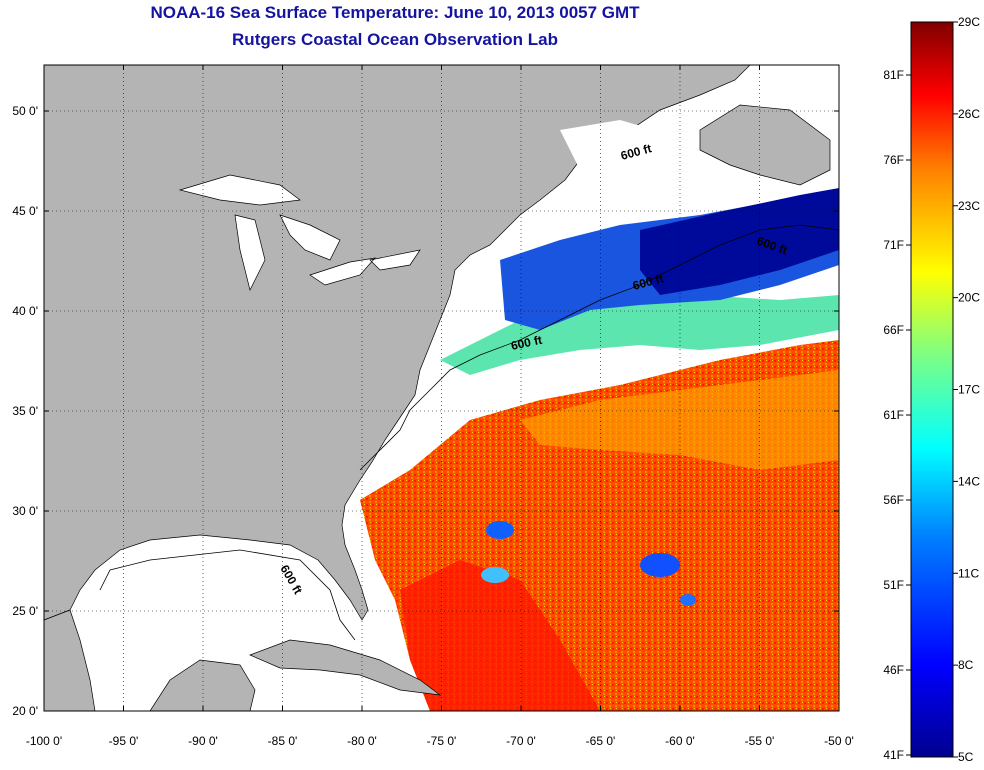  I want to click on lat-tick-label: 45 0', so click(25, 211).